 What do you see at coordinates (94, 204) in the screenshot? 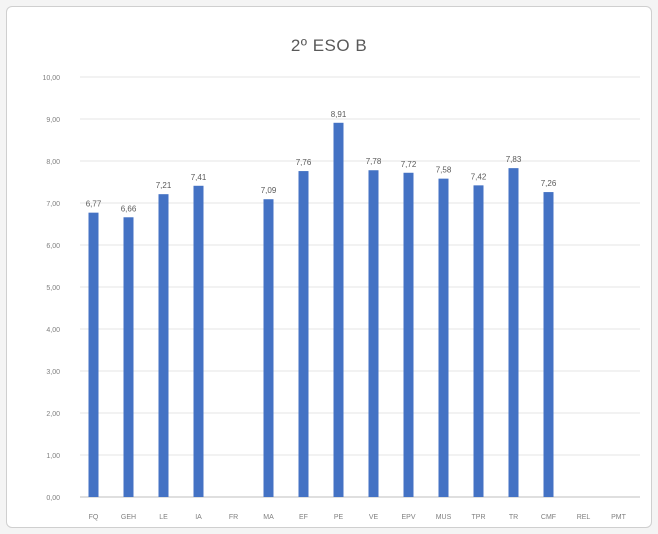
I see `data-label: 6,77` at bounding box center [94, 204].